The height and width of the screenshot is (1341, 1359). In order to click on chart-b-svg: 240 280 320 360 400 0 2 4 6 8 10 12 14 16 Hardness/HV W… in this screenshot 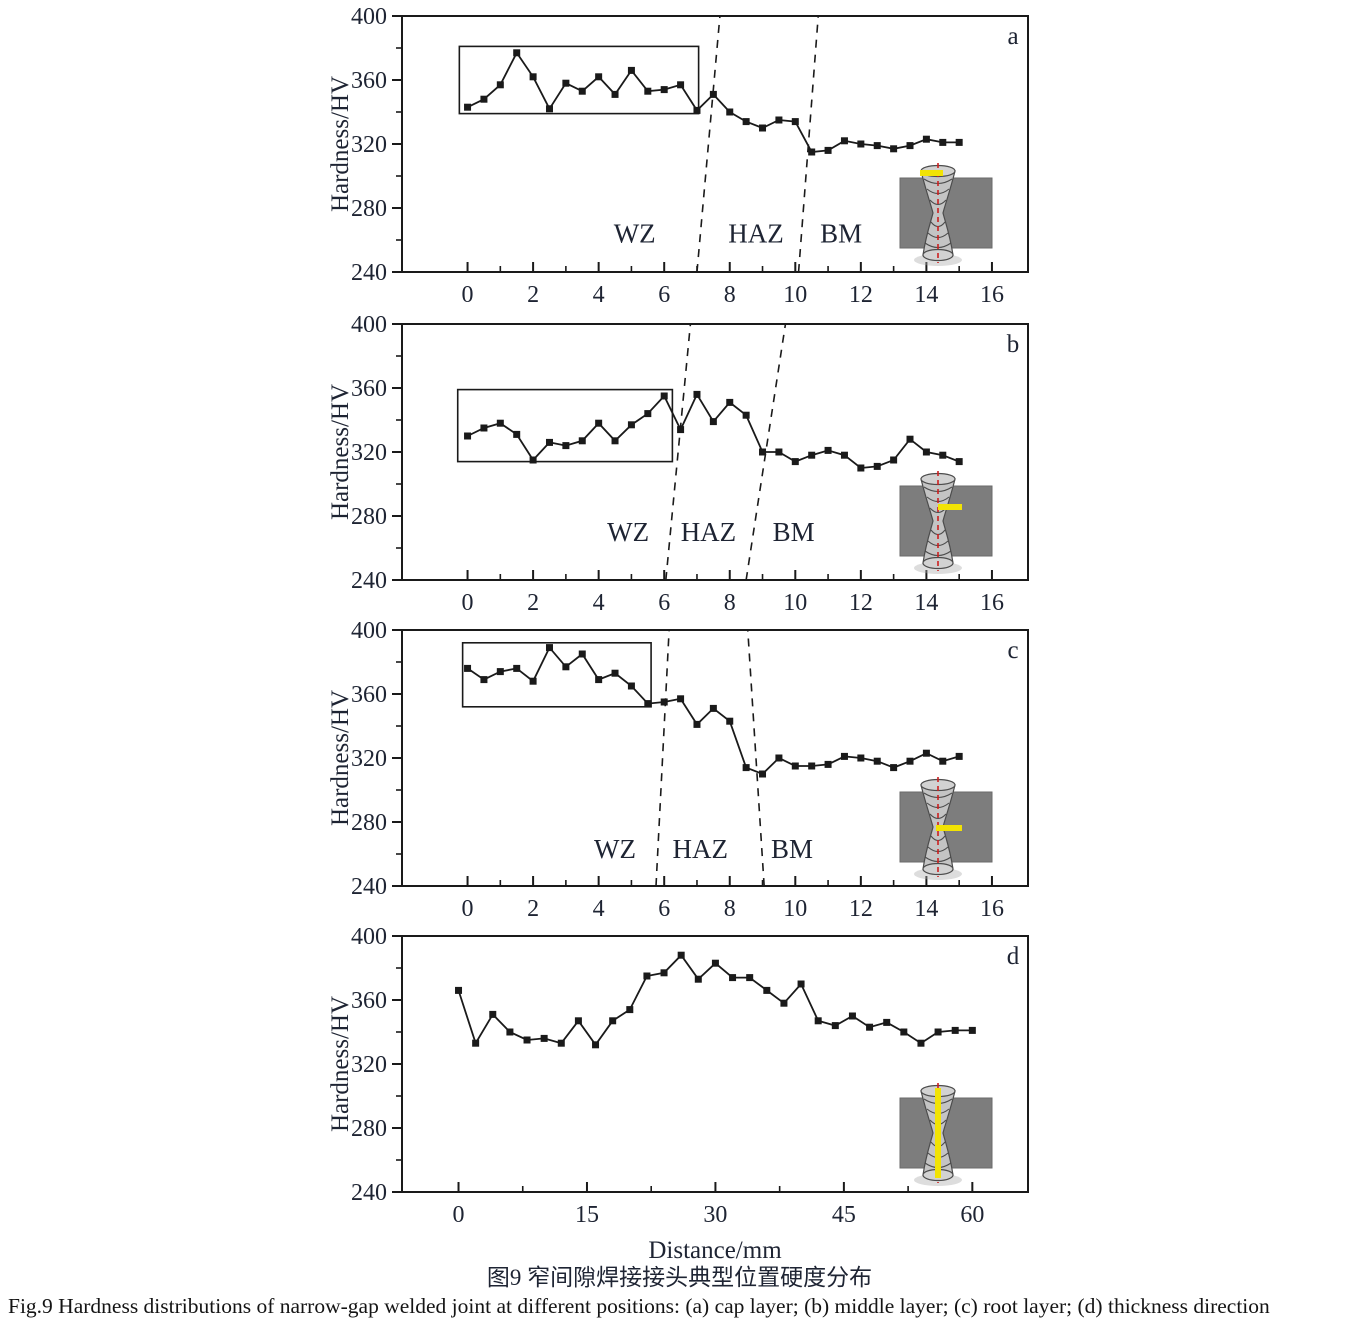, I will do `click(679, 465)`.